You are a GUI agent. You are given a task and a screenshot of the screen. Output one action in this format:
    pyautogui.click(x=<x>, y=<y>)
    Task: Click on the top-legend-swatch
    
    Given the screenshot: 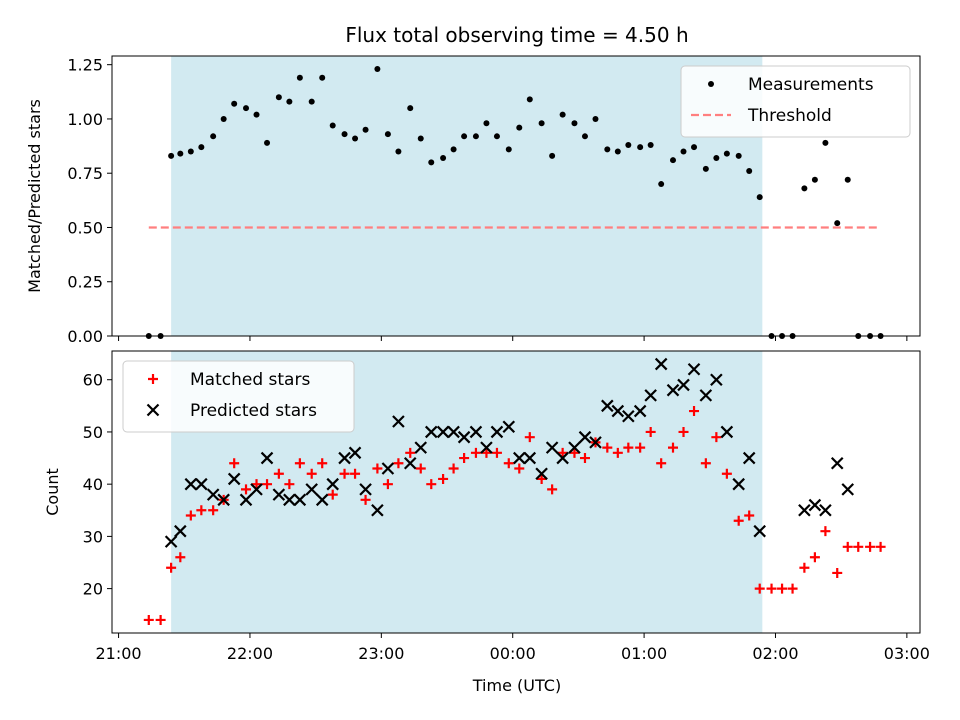 What is the action you would take?
    pyautogui.click(x=711, y=84)
    